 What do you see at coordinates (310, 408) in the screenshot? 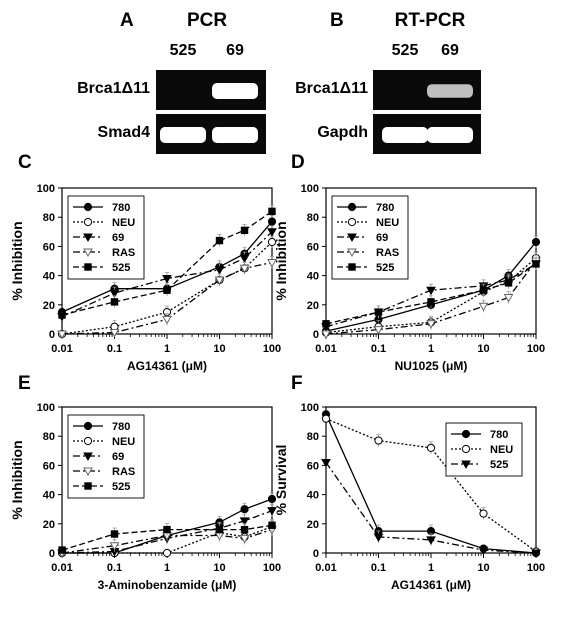
I see `y-tick-label: 100` at bounding box center [310, 408].